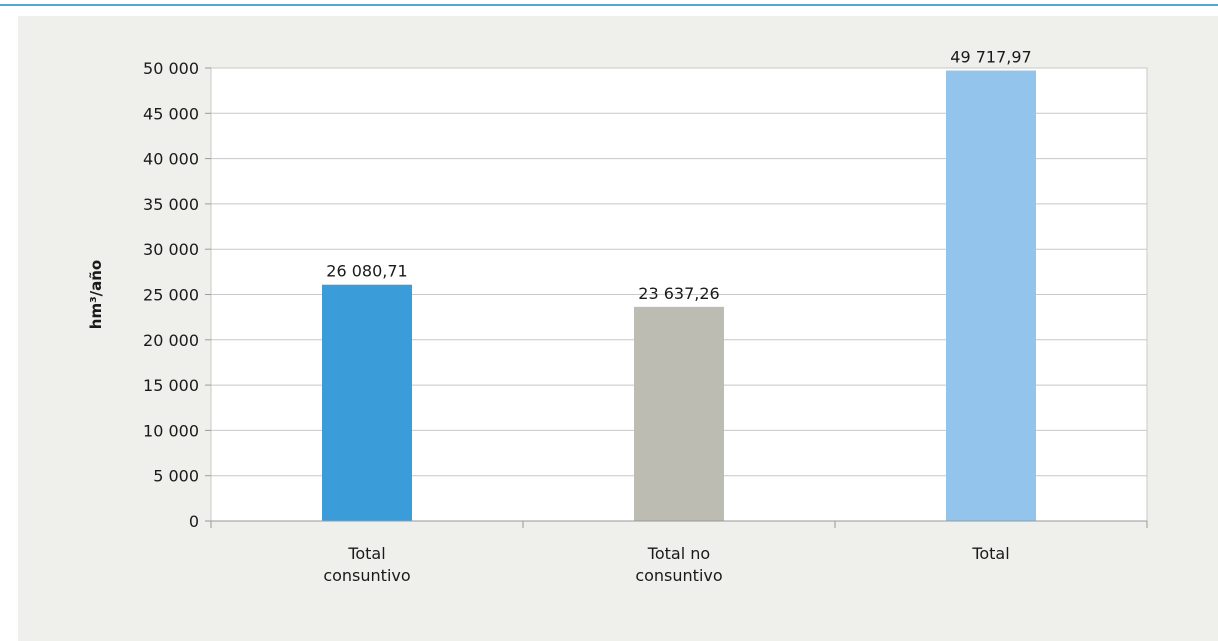 The height and width of the screenshot is (641, 1218). I want to click on y-tick-label: 15 000, so click(171, 385).